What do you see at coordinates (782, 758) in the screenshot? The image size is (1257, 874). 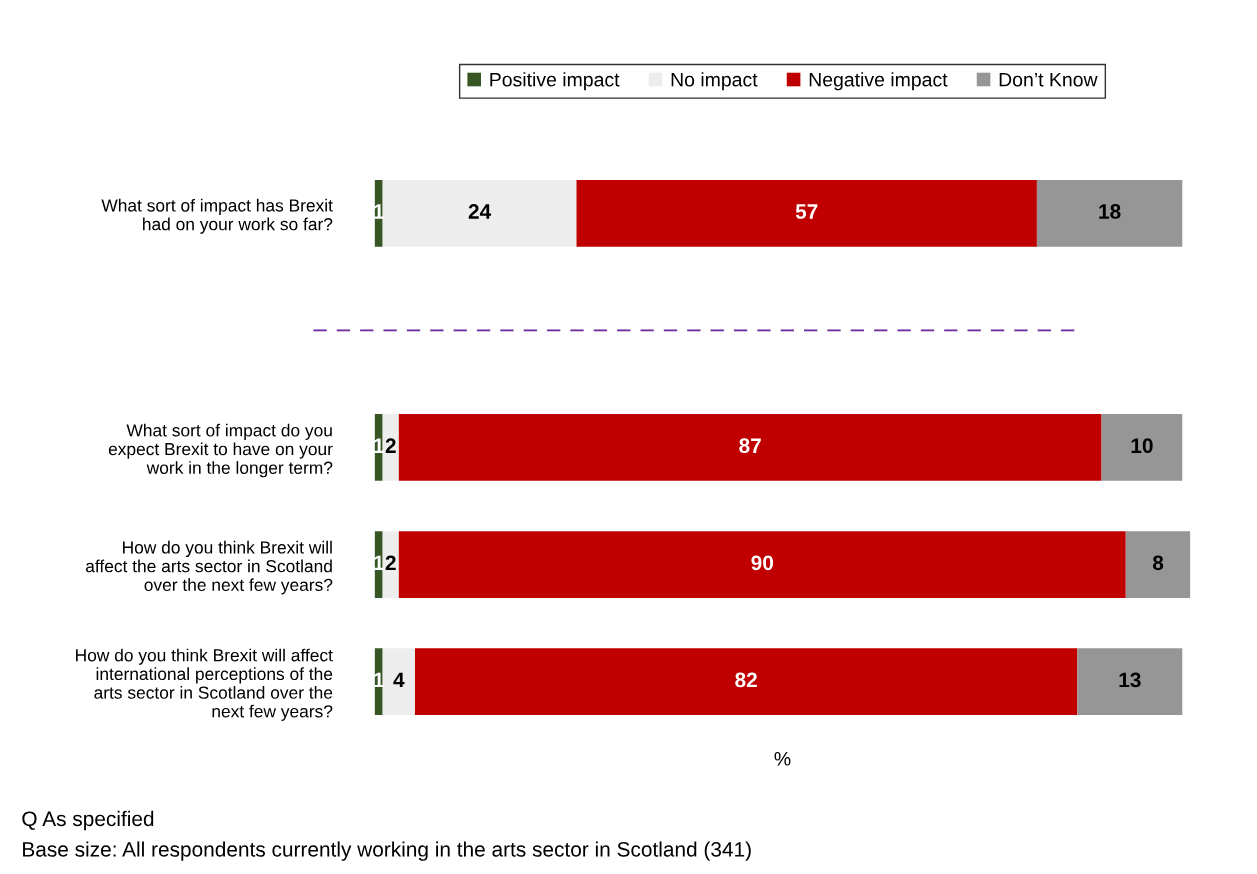 I see `x-axis-title: %` at bounding box center [782, 758].